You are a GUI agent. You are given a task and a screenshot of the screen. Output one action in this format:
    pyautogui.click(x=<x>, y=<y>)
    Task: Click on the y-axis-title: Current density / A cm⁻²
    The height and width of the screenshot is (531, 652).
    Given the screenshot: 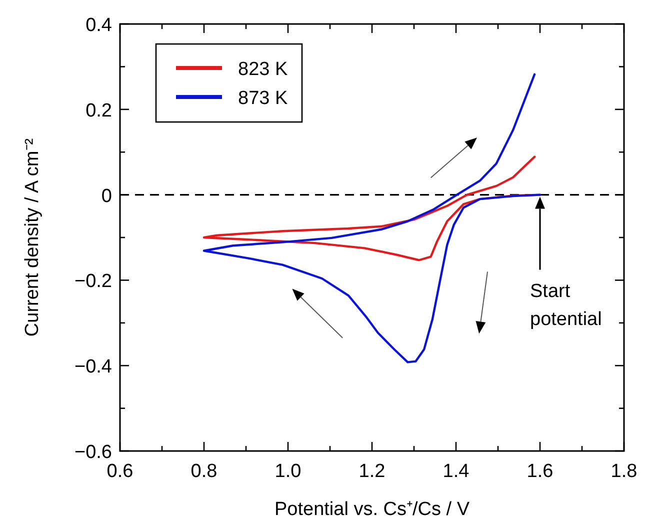 What is the action you would take?
    pyautogui.click(x=32, y=237)
    